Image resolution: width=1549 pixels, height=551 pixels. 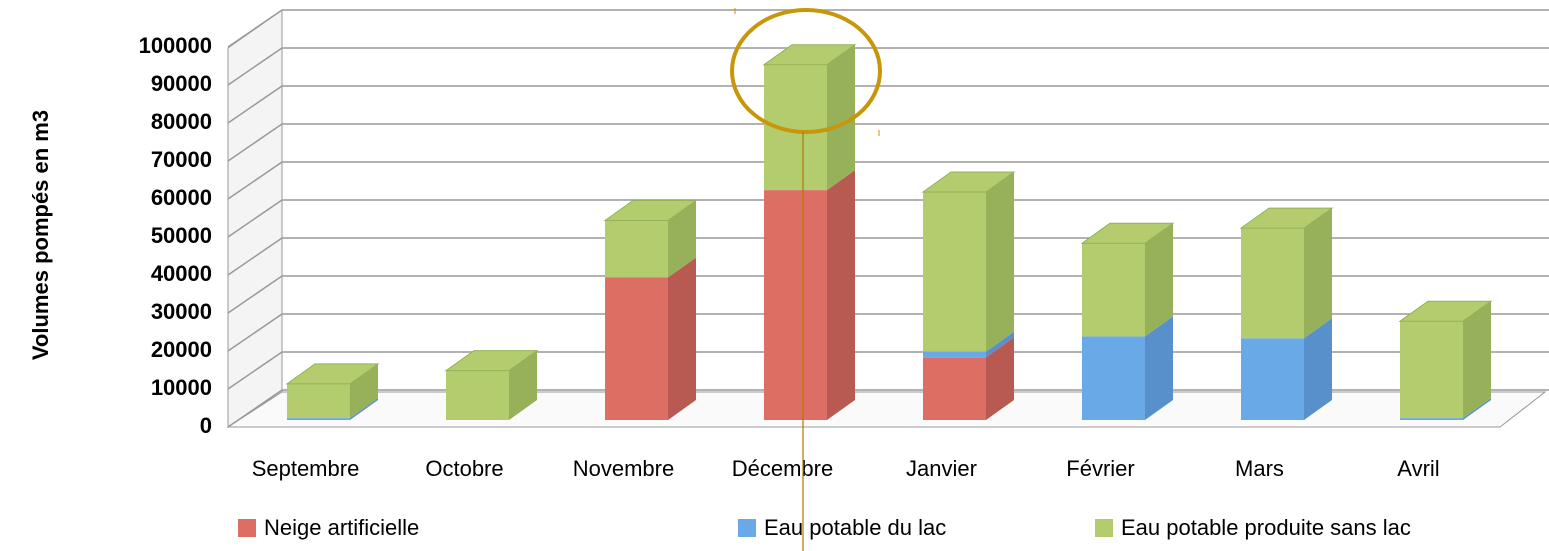 I want to click on legend-label: Eau potable produite sans lac, so click(x=1266, y=527).